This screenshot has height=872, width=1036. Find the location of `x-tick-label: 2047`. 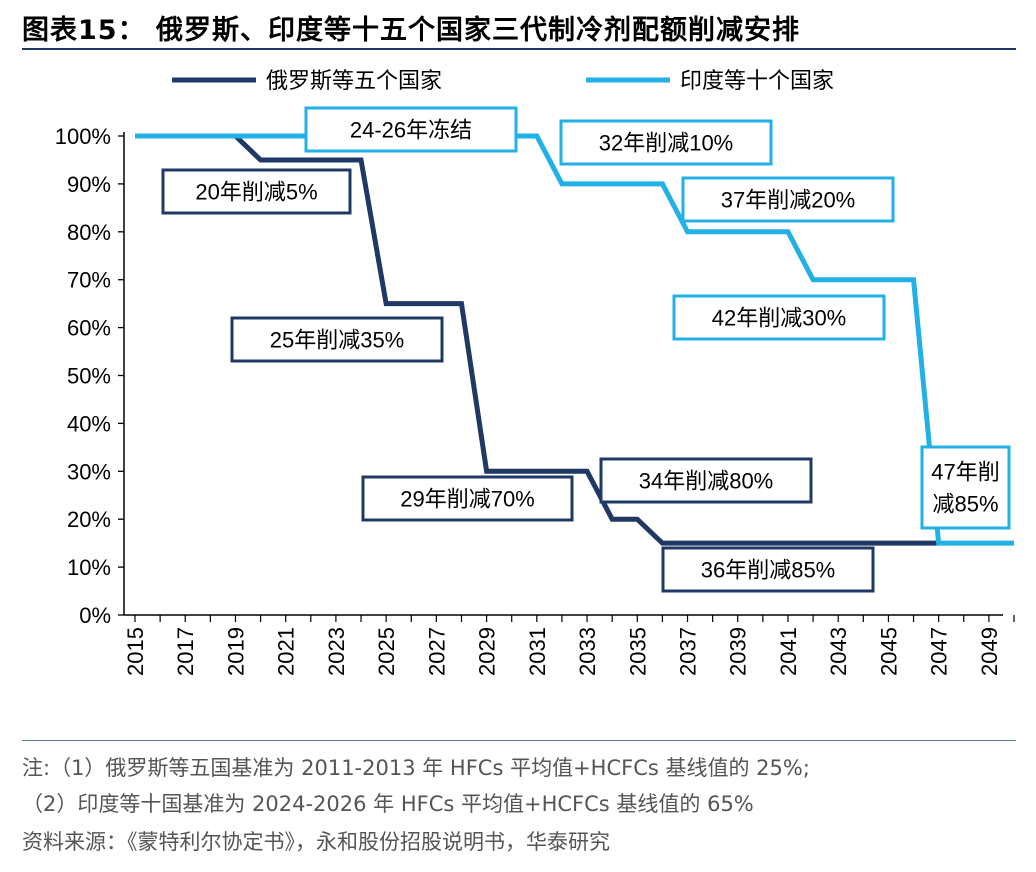

x-tick-label: 2047 is located at coordinates (939, 651).